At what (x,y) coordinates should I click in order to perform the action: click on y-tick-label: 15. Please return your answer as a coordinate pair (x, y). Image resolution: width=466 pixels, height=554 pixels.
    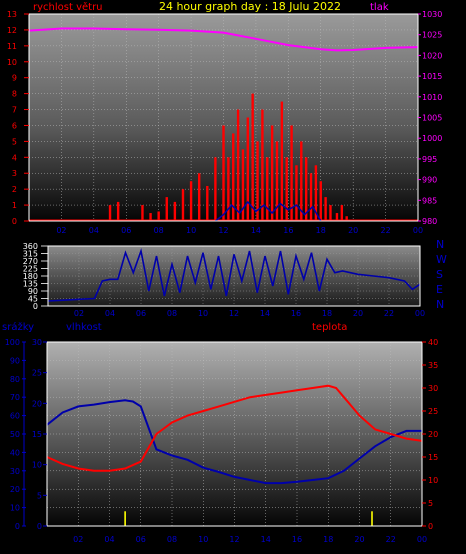
    Looking at the image, I should click on (433, 457).